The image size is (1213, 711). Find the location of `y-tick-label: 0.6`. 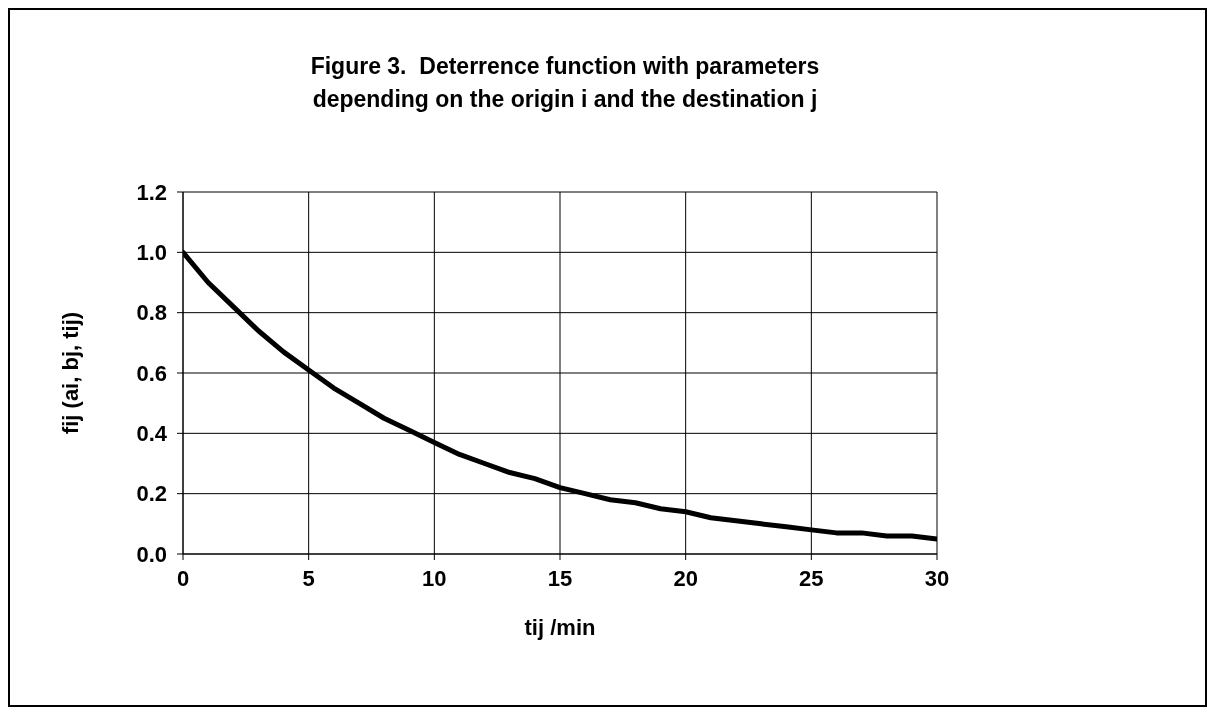

y-tick-label: 0.6 is located at coordinates (151, 373).